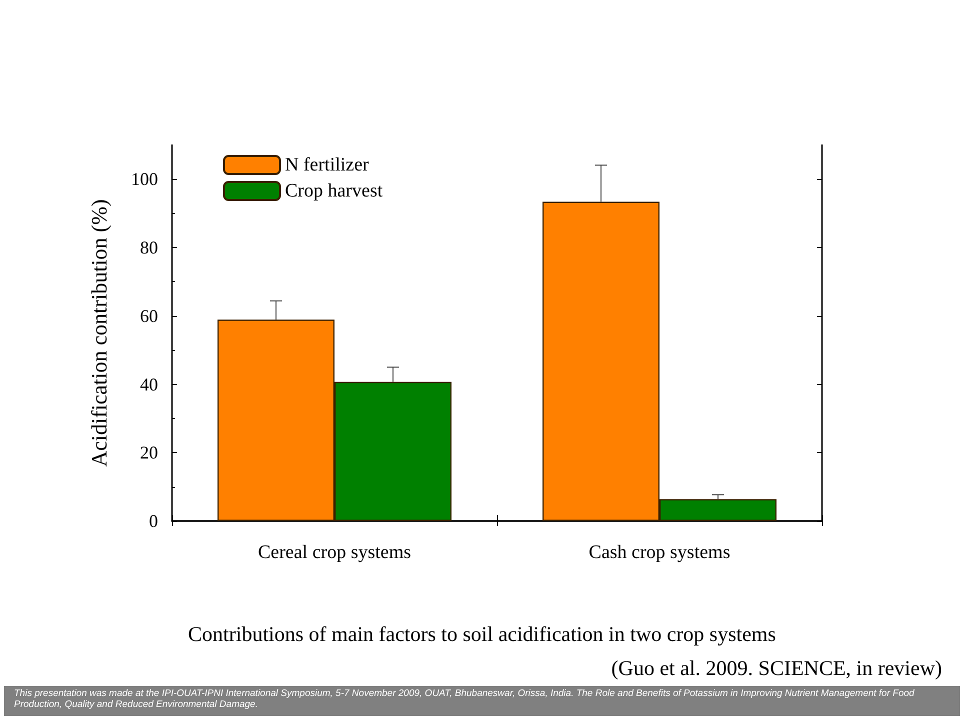 This screenshot has width=964, height=721. Describe the element at coordinates (776, 668) in the screenshot. I see `text: (Guo et al. 2009. SCIENCE, in review)` at that location.